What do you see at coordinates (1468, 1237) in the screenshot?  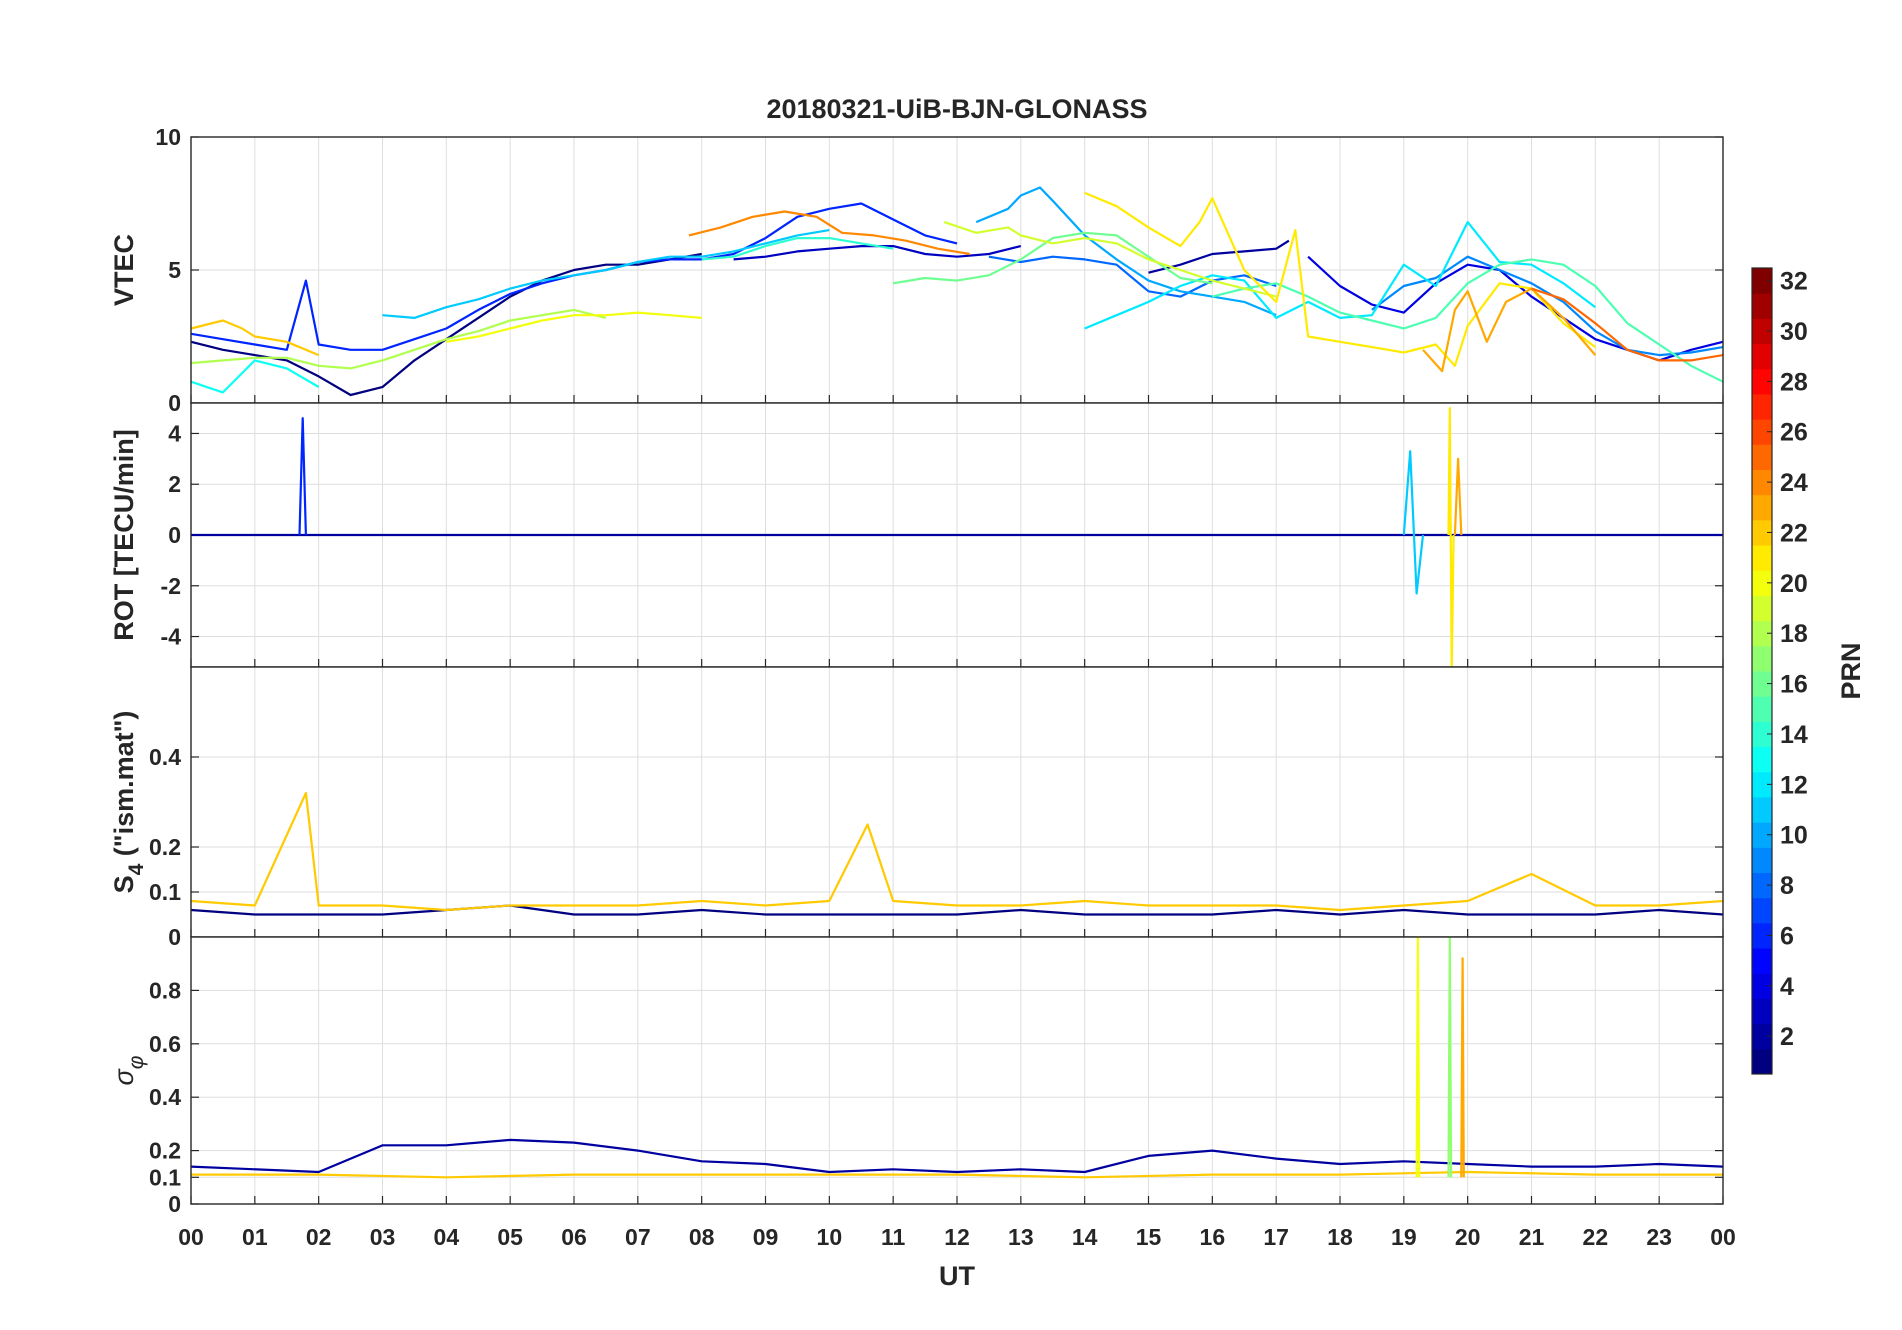 I see `x-tick-label: 20` at bounding box center [1468, 1237].